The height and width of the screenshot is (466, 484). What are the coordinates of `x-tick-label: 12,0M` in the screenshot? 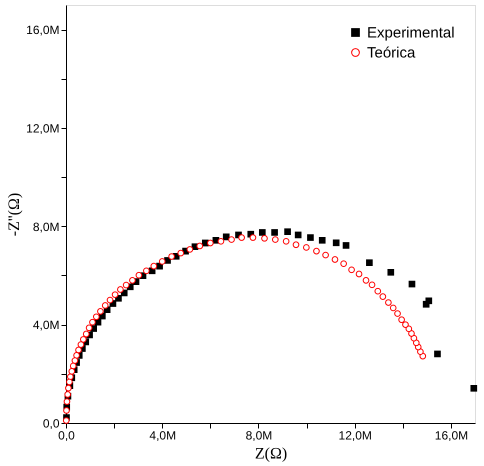 It's located at (355, 435).